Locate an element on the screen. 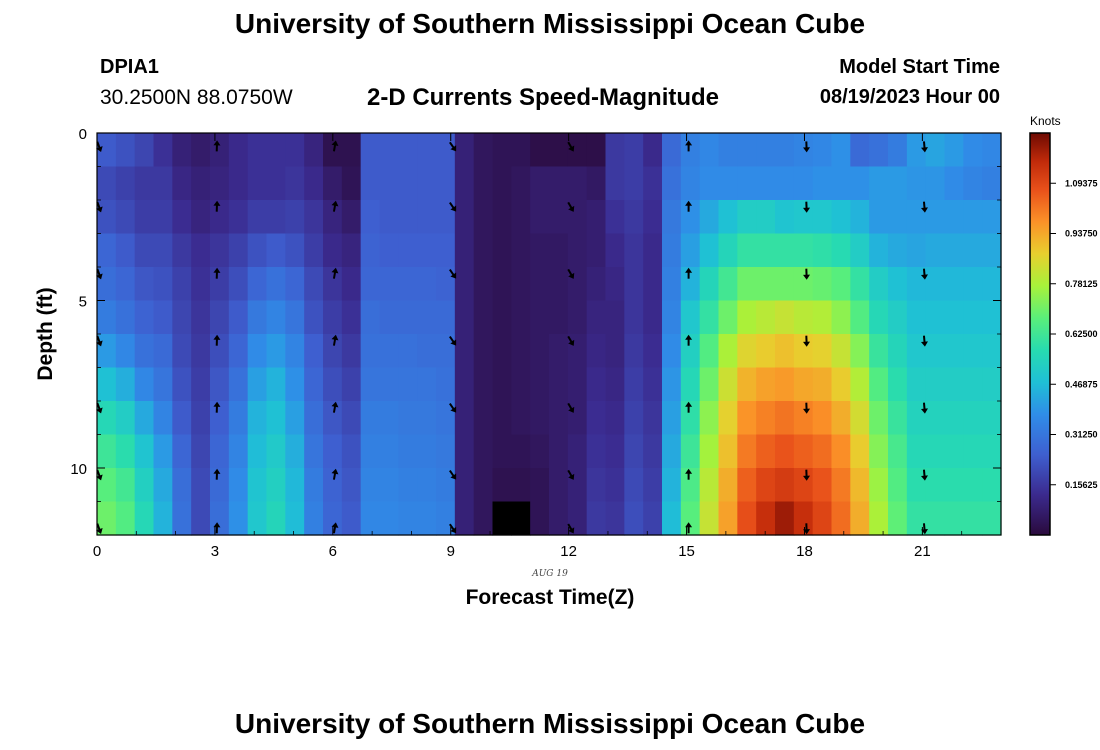  colorbar-tick-label: 0.78125 is located at coordinates (1081, 284).